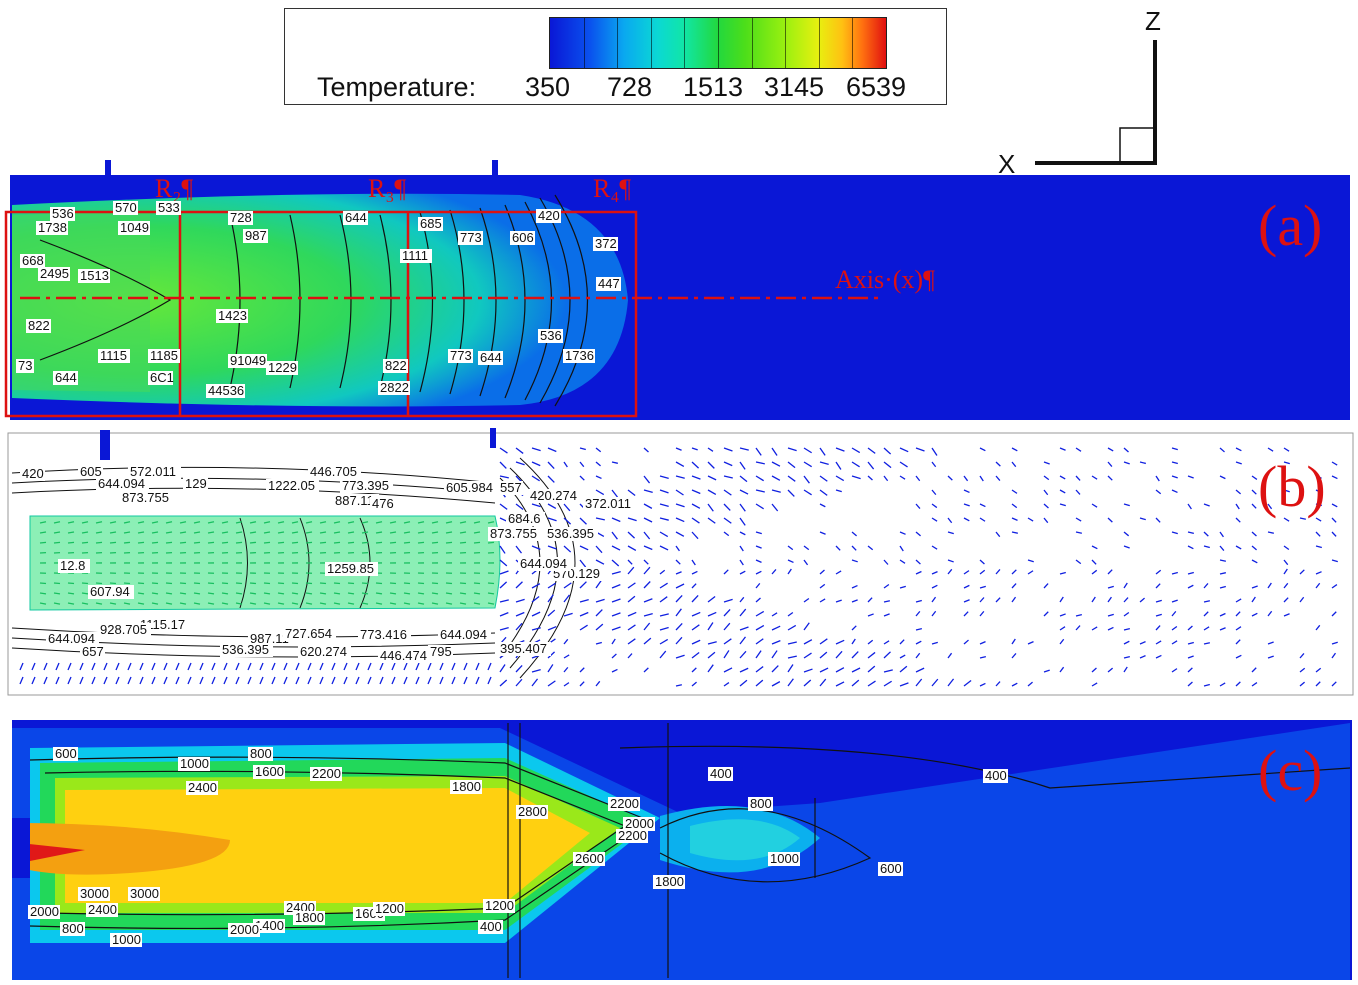 The height and width of the screenshot is (985, 1358). I want to click on contour-label: 372.011, so click(608, 503).